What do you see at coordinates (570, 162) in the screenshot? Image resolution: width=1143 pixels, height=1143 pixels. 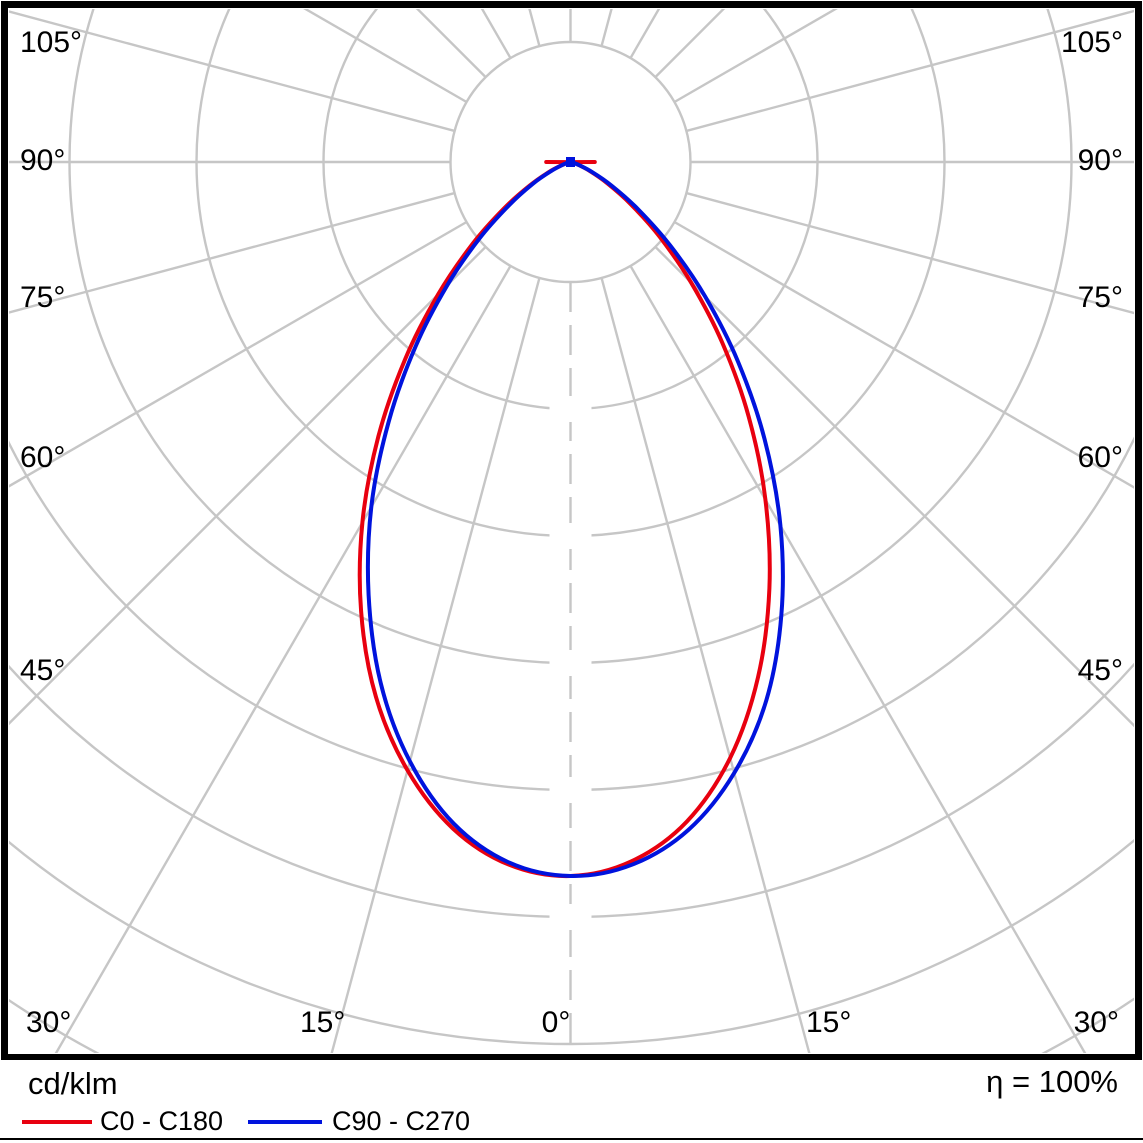 I see `curve-apex-marker` at bounding box center [570, 162].